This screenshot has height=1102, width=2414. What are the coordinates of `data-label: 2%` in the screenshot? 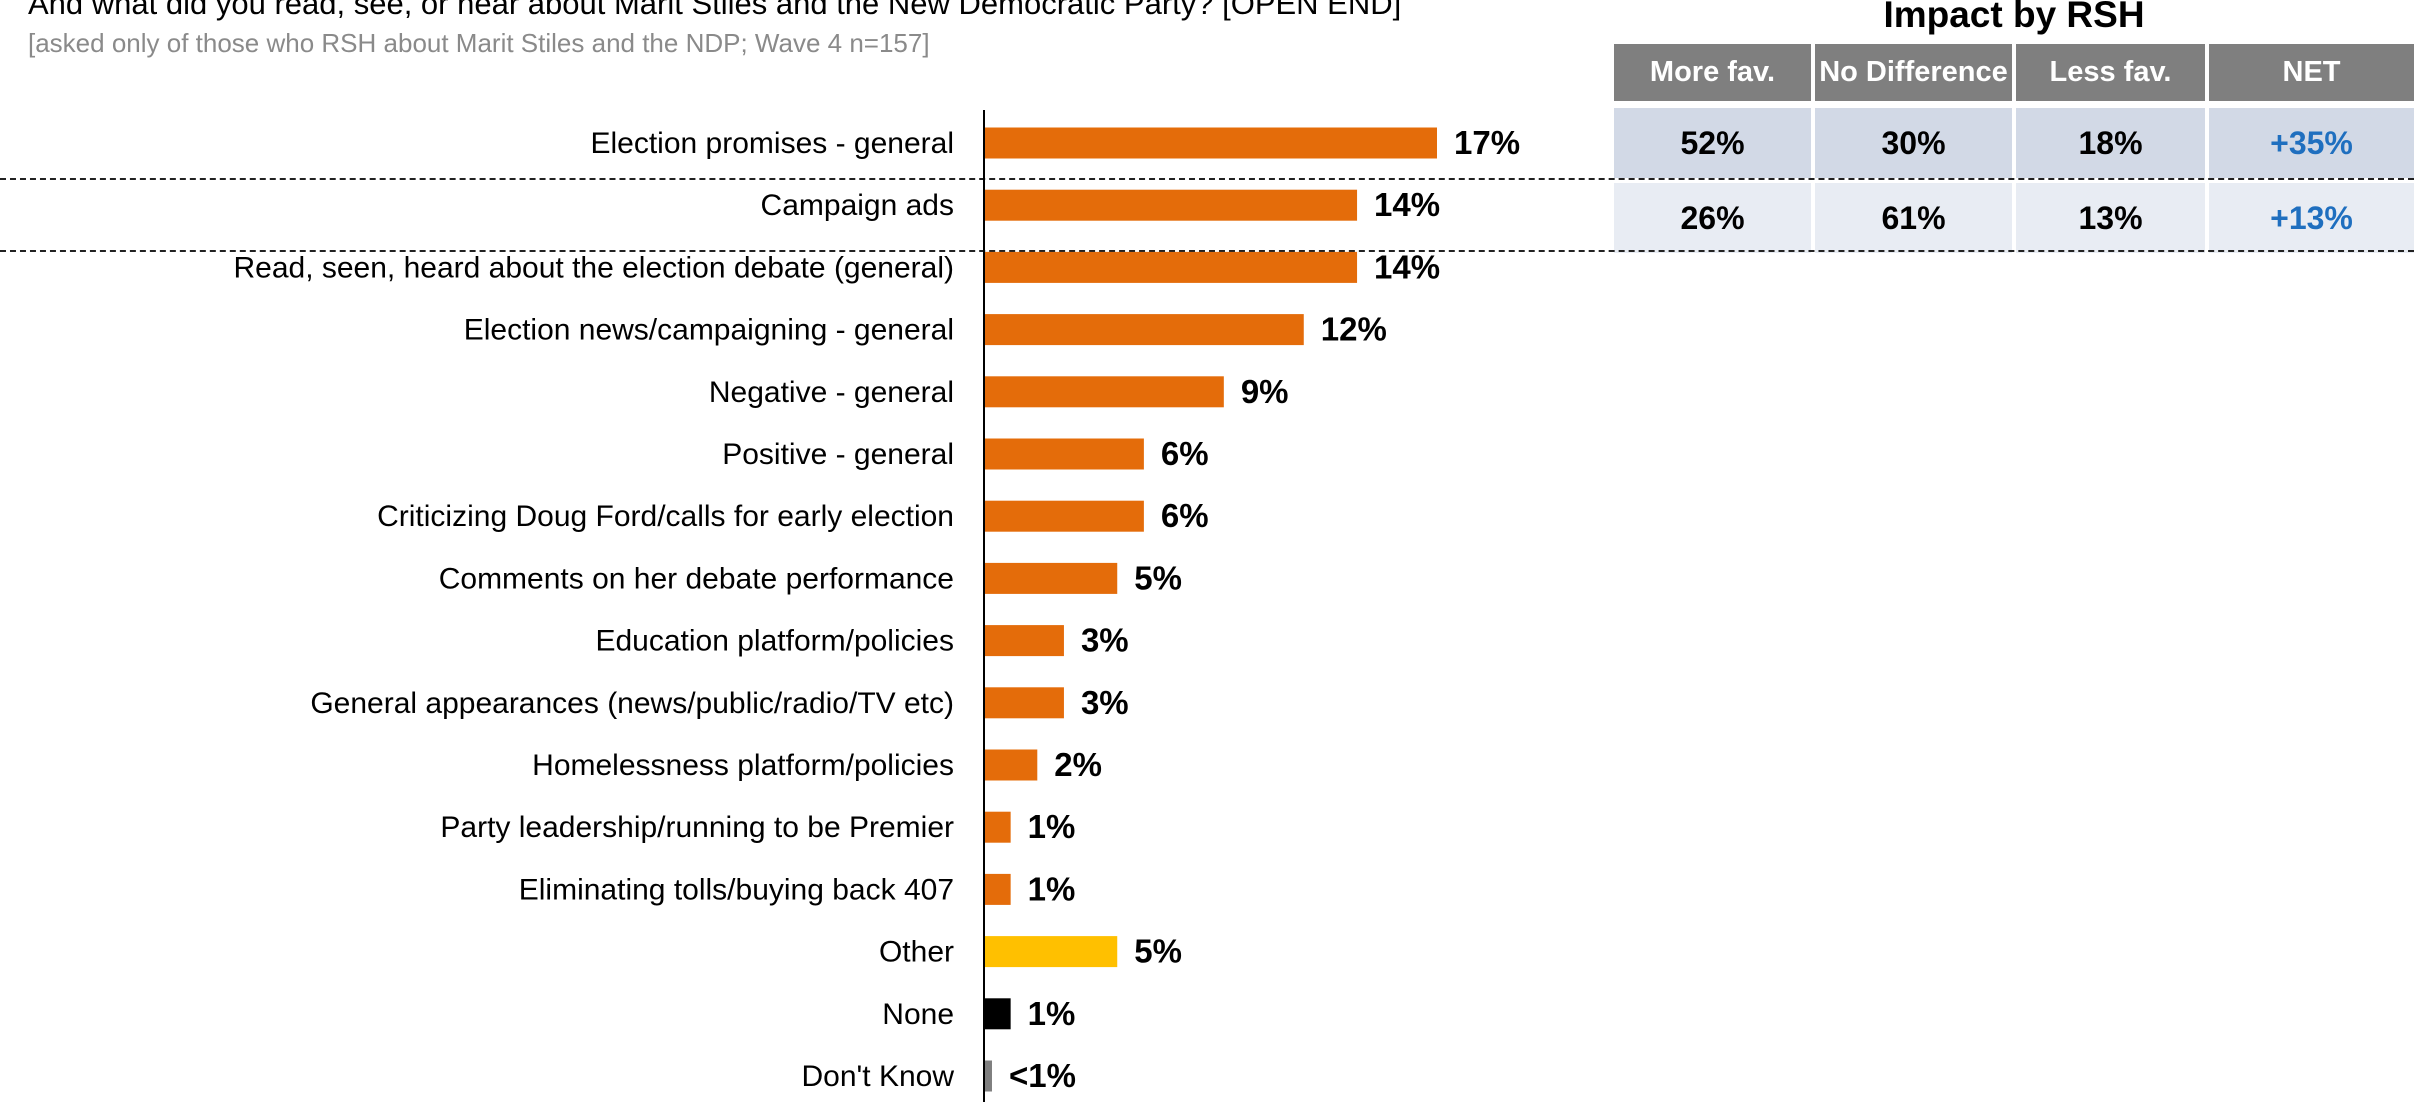 It's located at (1078, 764).